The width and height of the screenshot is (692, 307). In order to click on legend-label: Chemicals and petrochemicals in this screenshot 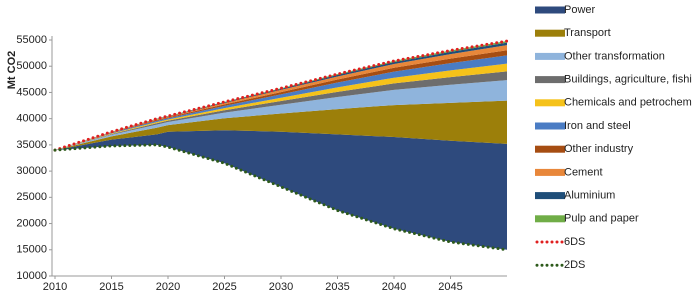, I will do `click(628, 103)`.